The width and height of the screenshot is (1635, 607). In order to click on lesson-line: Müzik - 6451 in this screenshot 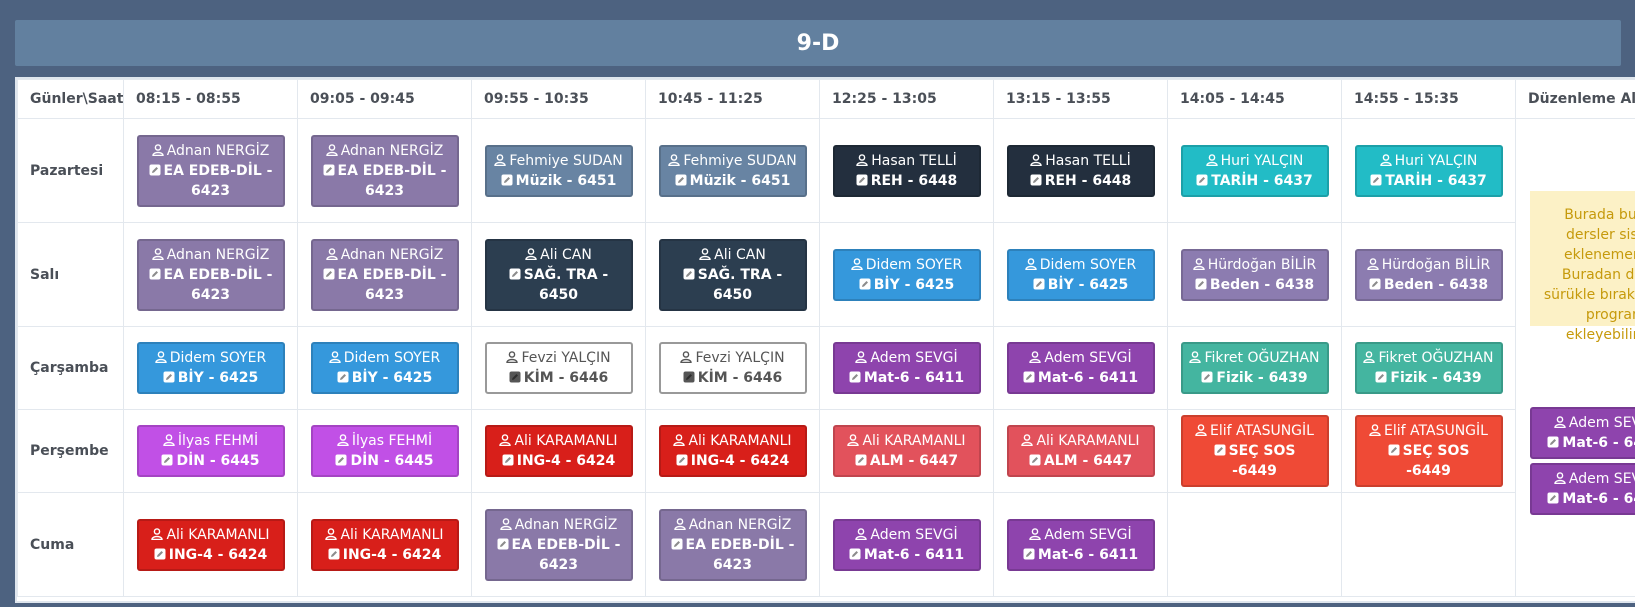, I will do `click(733, 181)`.